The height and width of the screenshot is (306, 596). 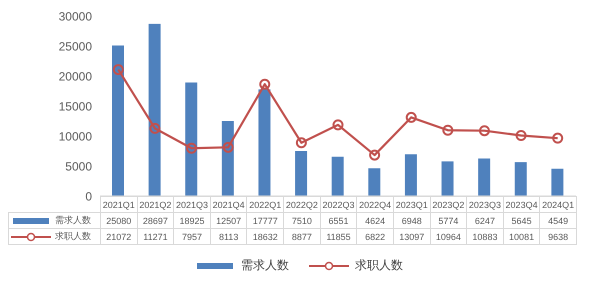 What do you see at coordinates (485, 236) in the screenshot?
I see `data-label: 10883` at bounding box center [485, 236].